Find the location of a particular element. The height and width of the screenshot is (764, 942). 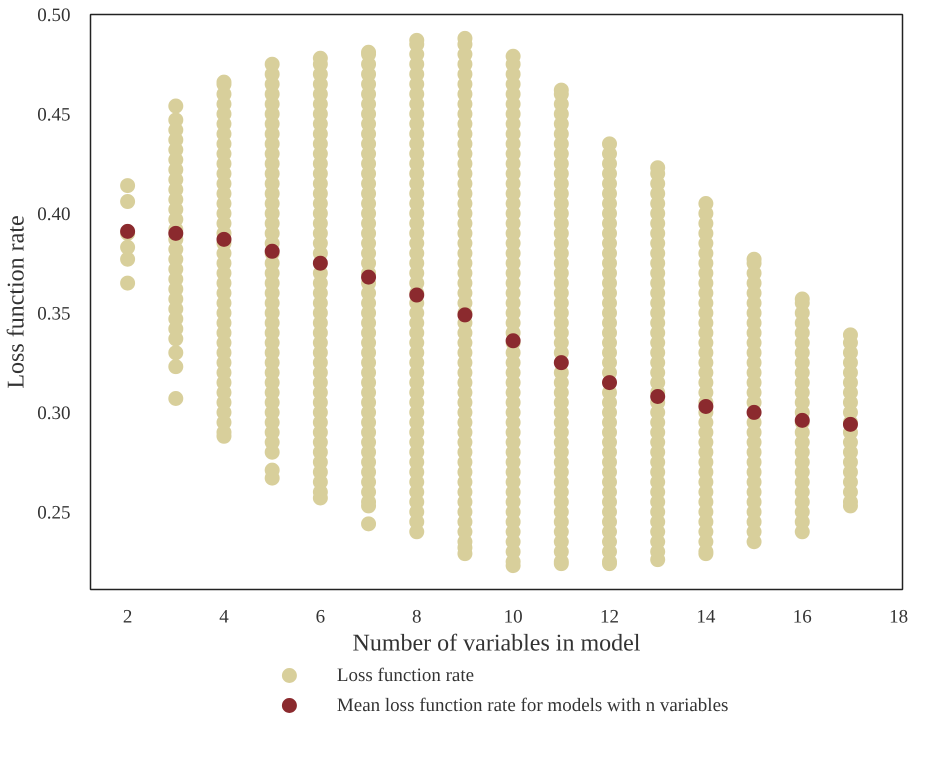

y-tick-label: 0.30 is located at coordinates (53, 413).